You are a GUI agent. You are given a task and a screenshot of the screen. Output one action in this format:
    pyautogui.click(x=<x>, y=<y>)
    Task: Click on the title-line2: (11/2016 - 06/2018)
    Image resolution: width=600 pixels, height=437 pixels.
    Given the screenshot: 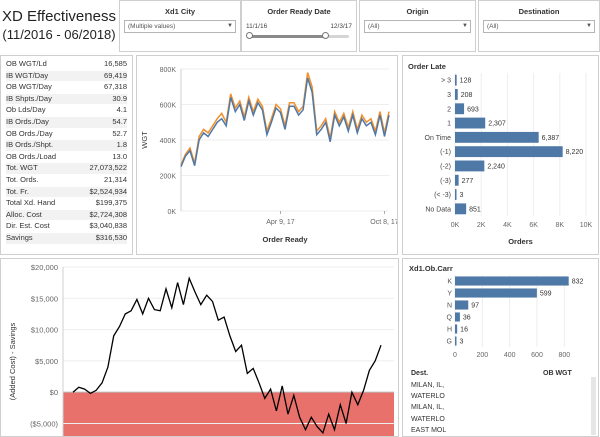 What is the action you would take?
    pyautogui.click(x=59, y=34)
    